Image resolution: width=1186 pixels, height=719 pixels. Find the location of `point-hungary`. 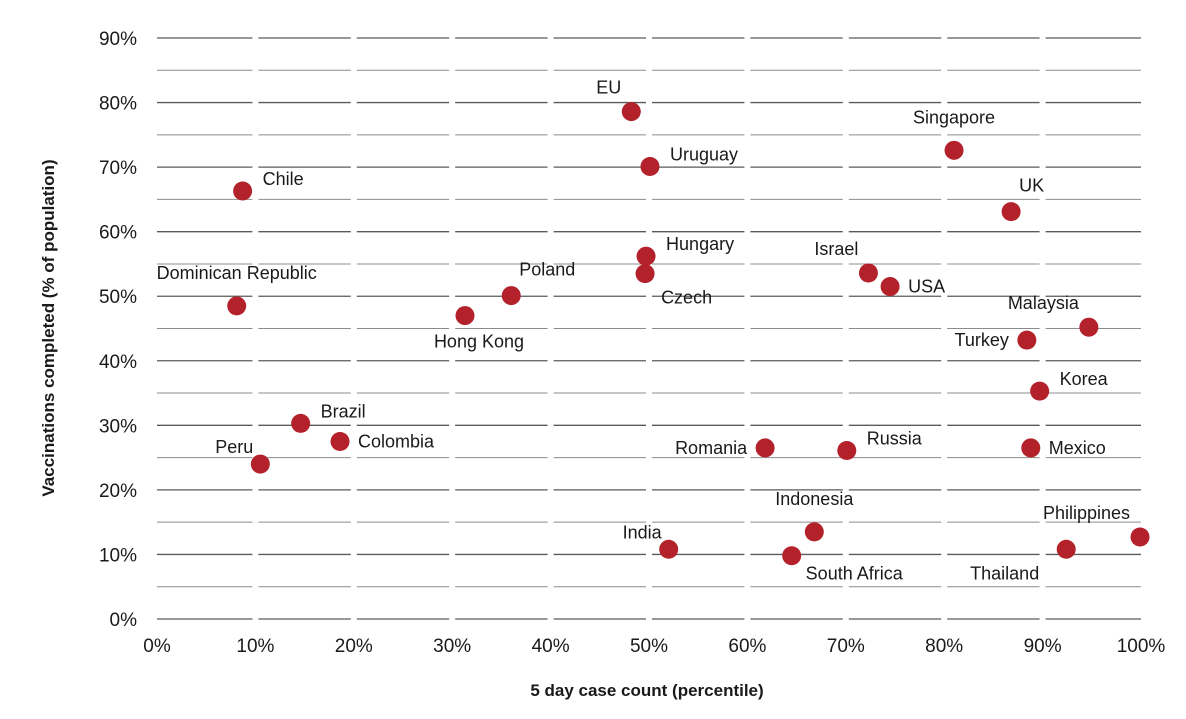

point-hungary is located at coordinates (646, 256).